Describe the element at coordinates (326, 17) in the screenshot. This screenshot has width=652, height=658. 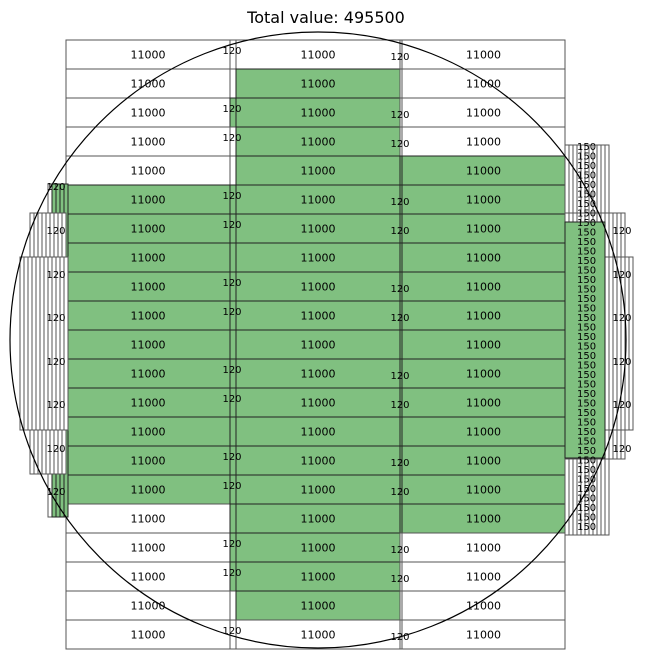
I see `figure-title: Total value: 495500` at that location.